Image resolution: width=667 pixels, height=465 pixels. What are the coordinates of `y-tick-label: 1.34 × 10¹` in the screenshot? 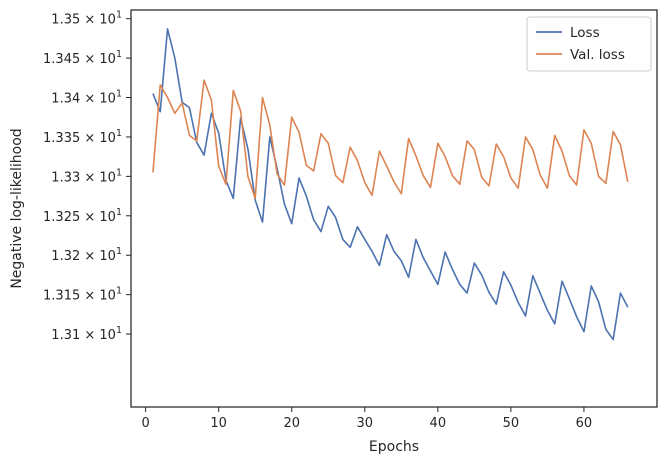 It's located at (86, 98).